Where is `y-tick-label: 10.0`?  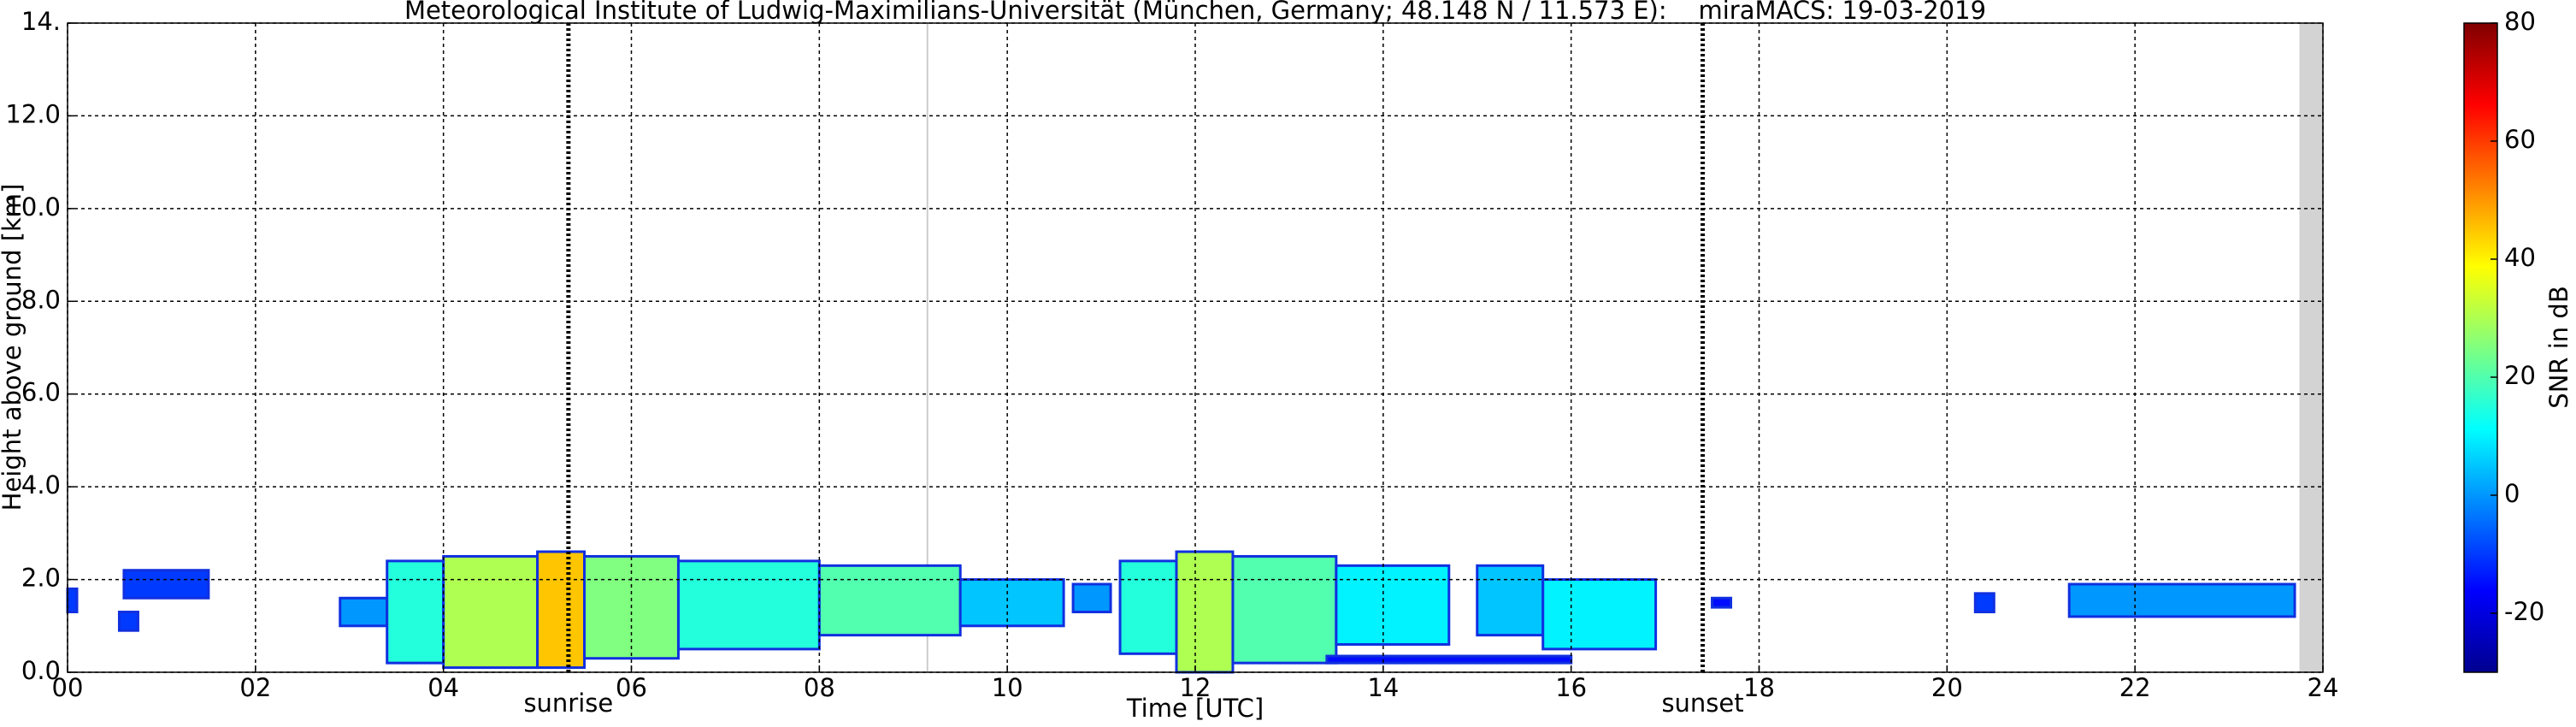 y-tick-label: 10.0 is located at coordinates (33, 207).